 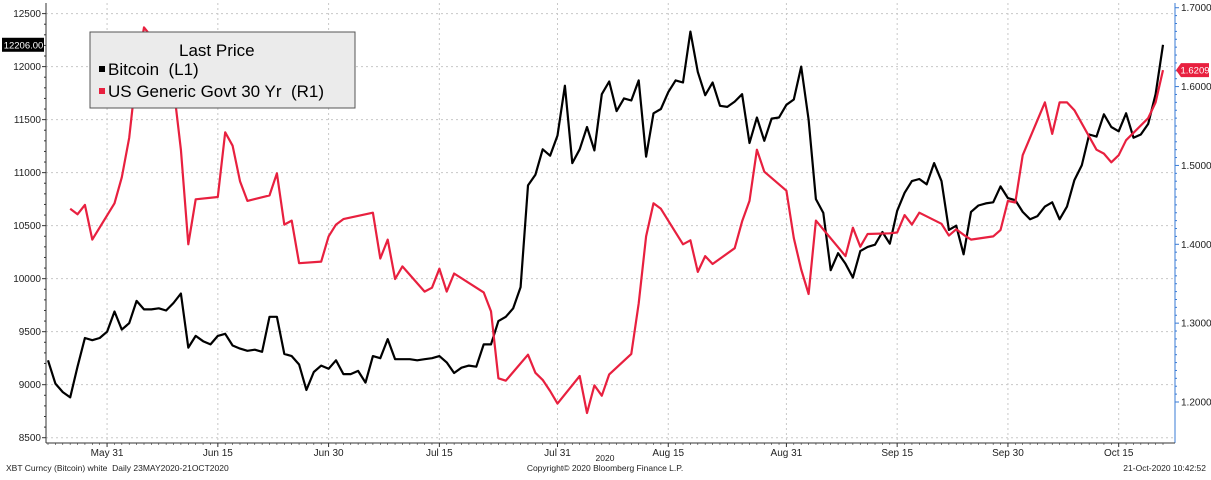 I want to click on badge-left-bg, so click(x=23, y=44).